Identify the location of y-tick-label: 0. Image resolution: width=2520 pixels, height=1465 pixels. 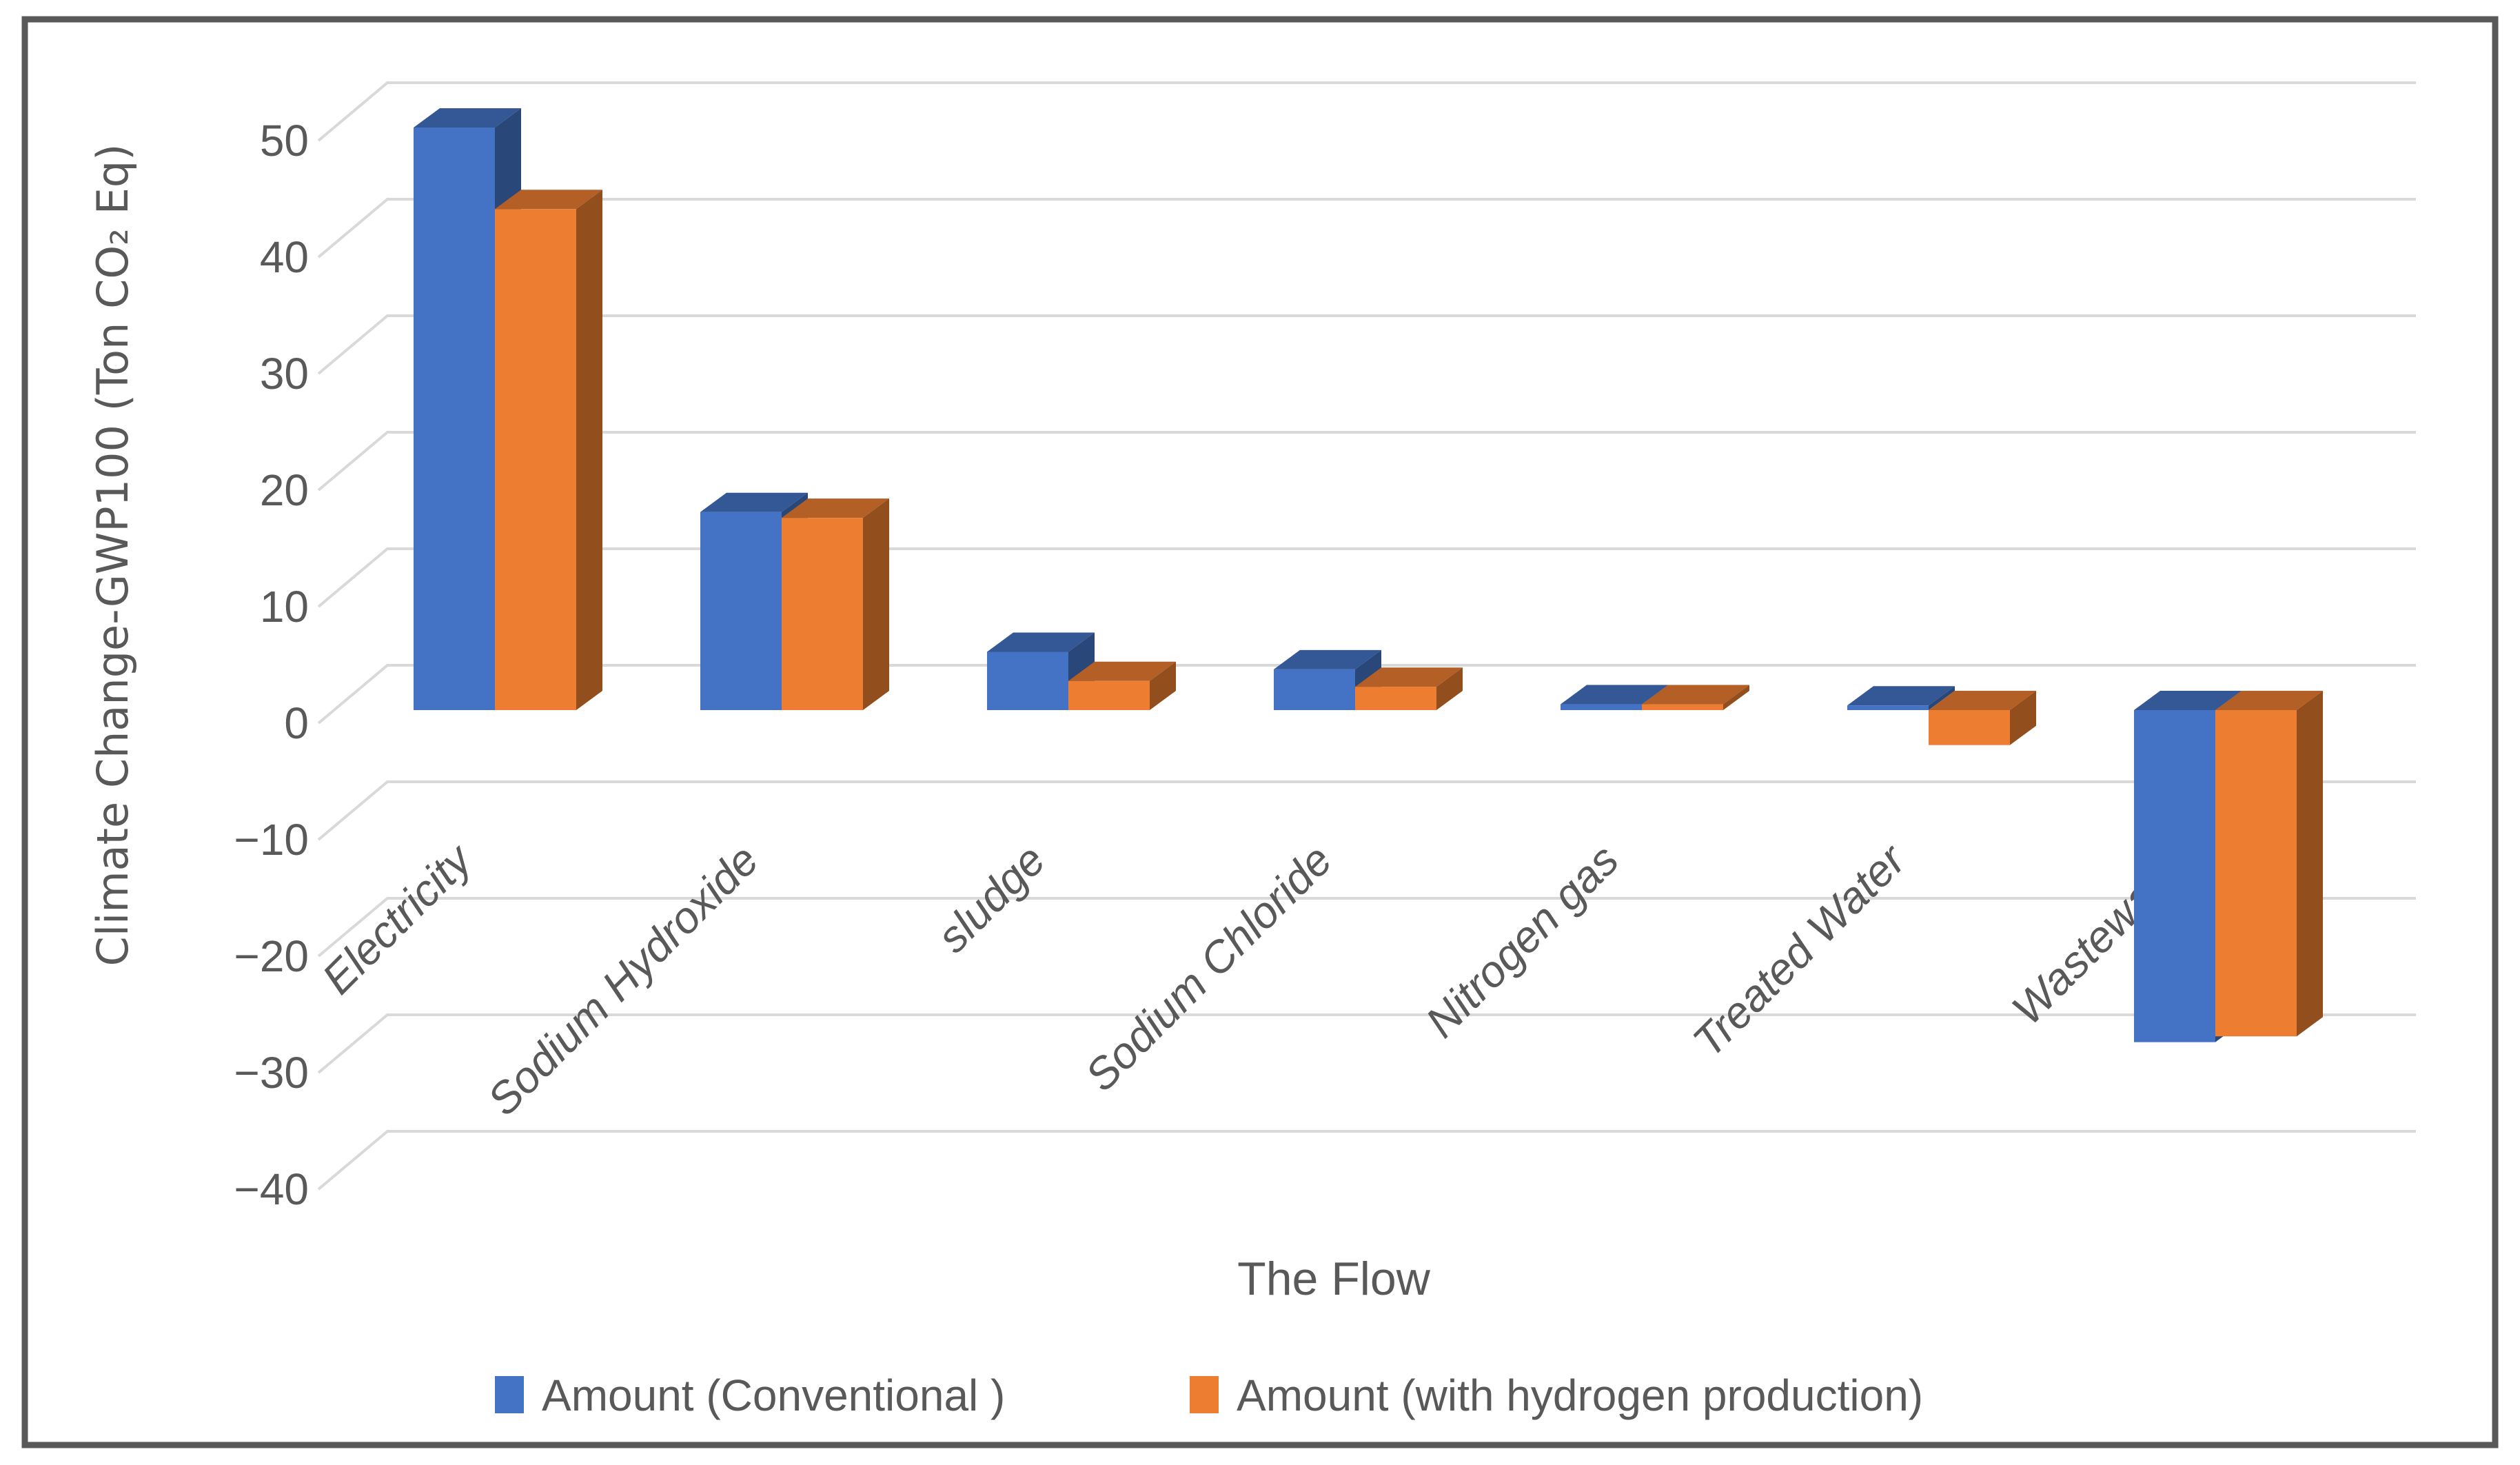
(296, 723).